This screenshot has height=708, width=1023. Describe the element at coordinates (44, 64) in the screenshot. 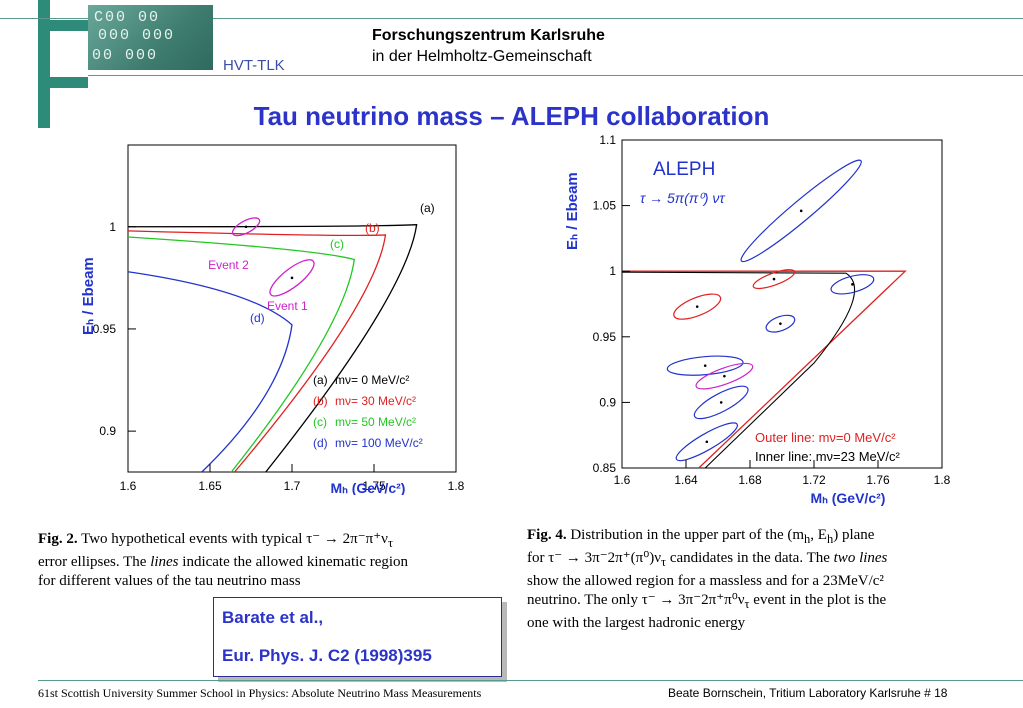

I see `logo-bar-vertical` at that location.